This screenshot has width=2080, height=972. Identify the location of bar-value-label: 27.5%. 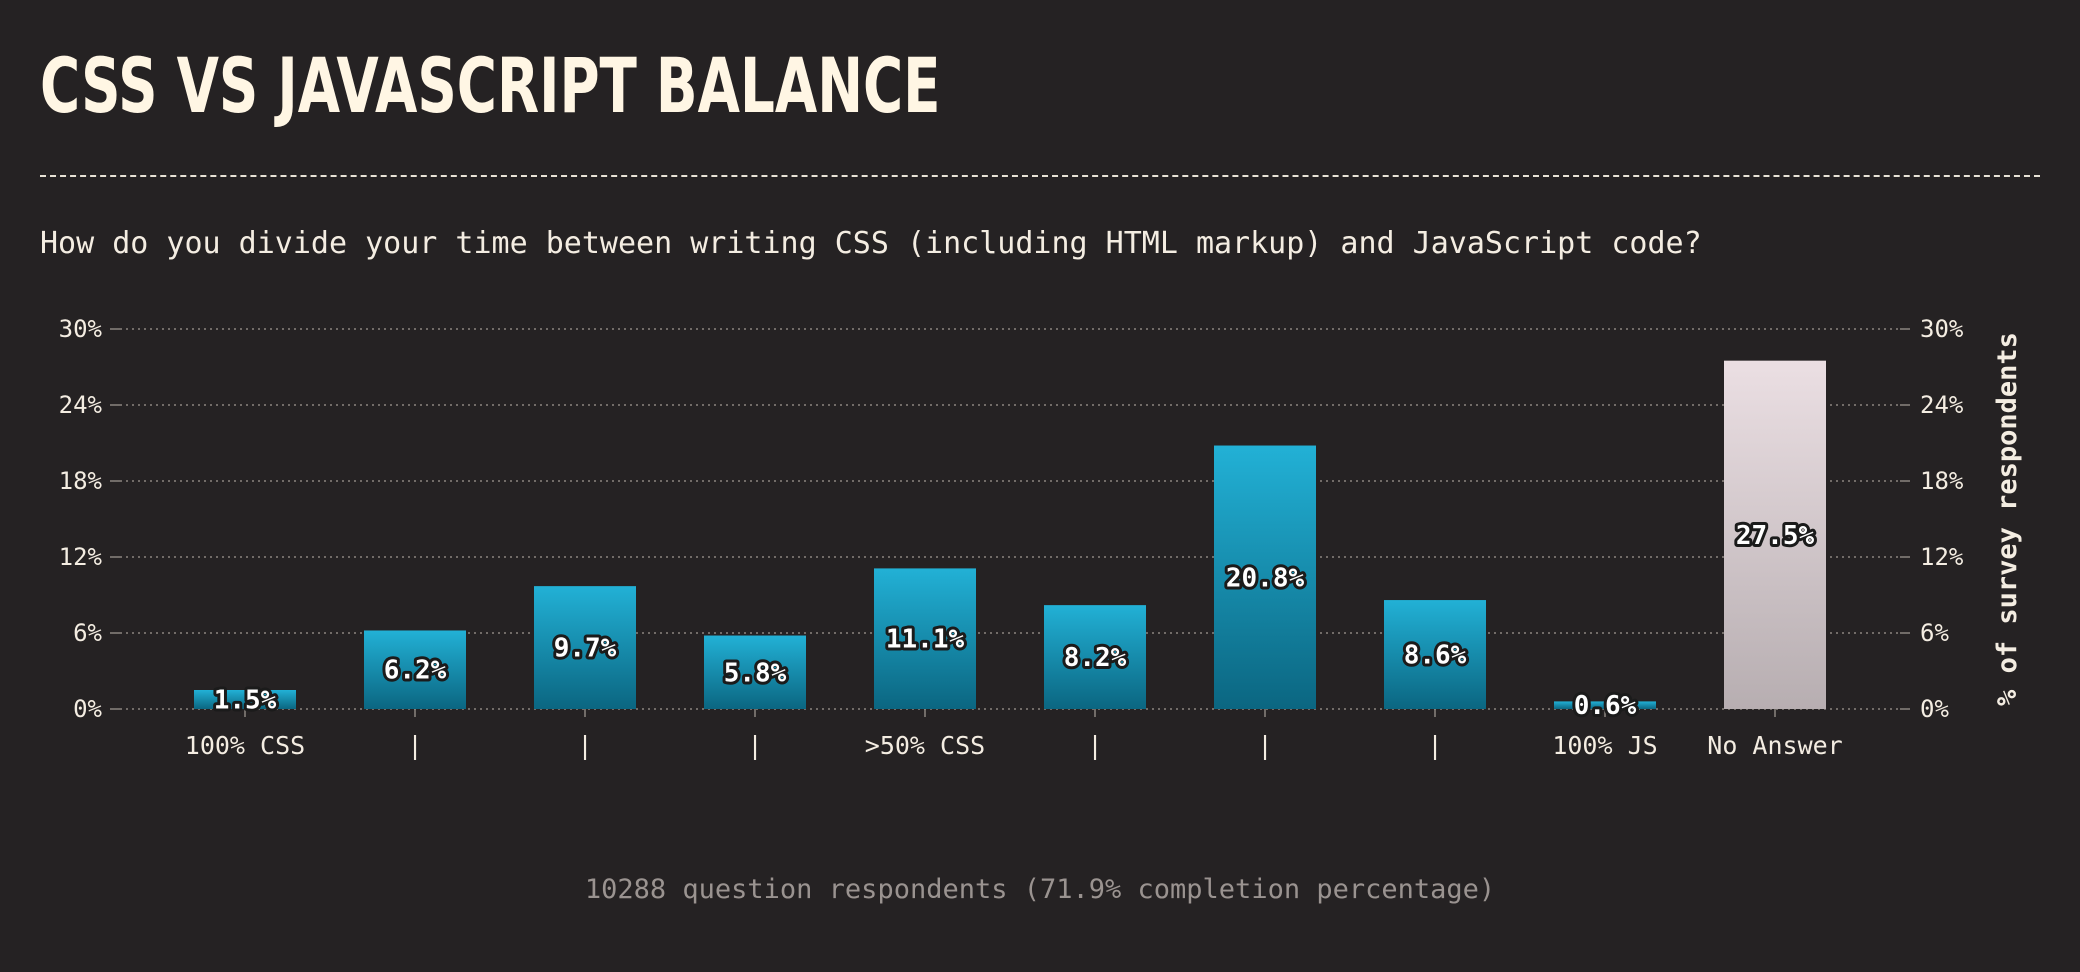
(1775, 536).